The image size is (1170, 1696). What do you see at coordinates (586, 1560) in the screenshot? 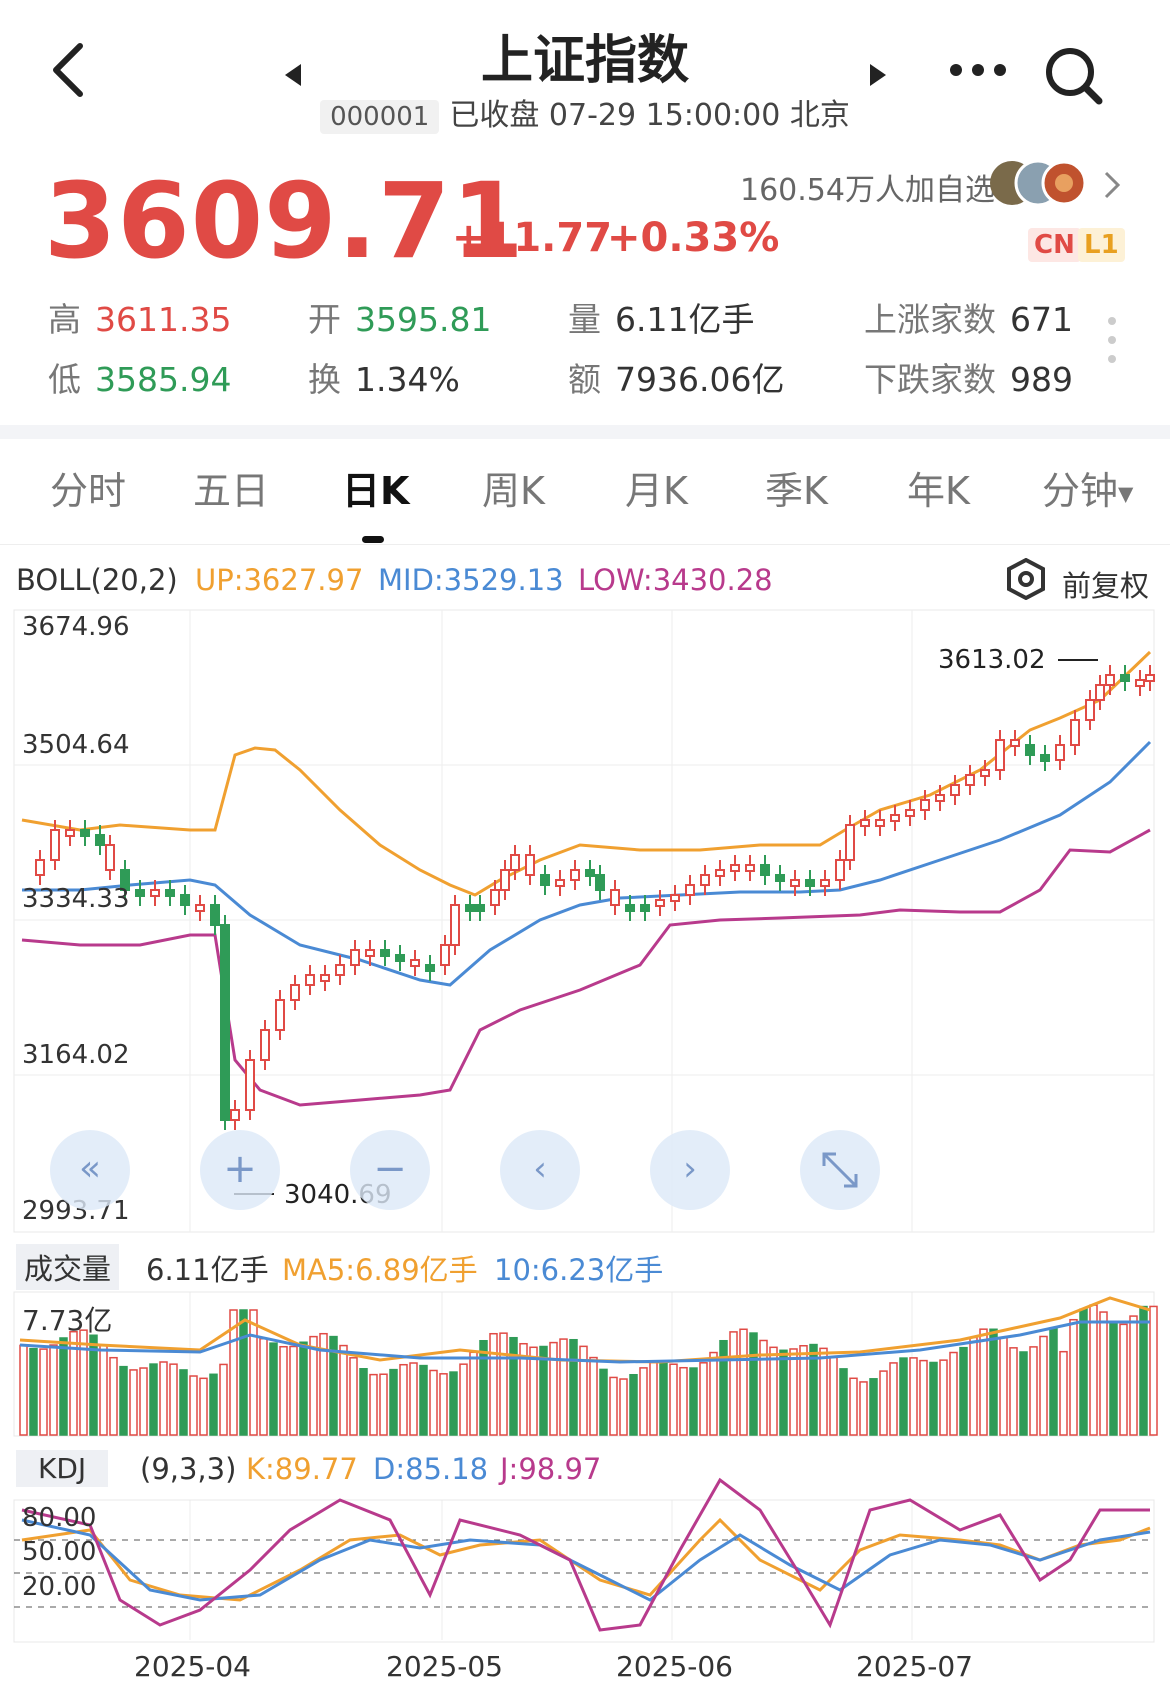
I see `kdj-d-line` at bounding box center [586, 1560].